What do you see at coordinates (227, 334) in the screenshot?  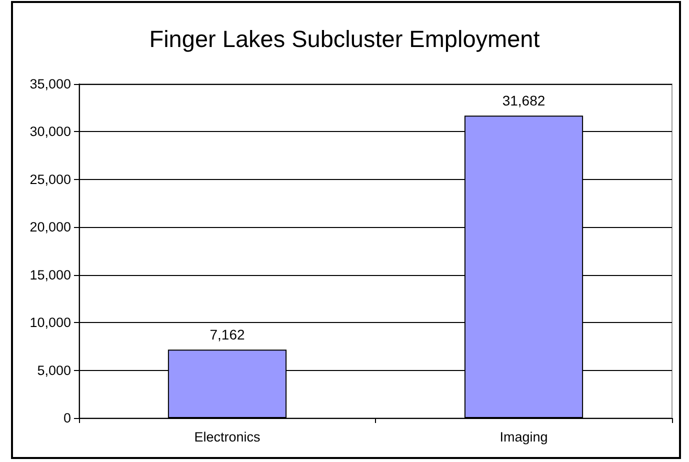 I see `data-label: 7,162` at bounding box center [227, 334].